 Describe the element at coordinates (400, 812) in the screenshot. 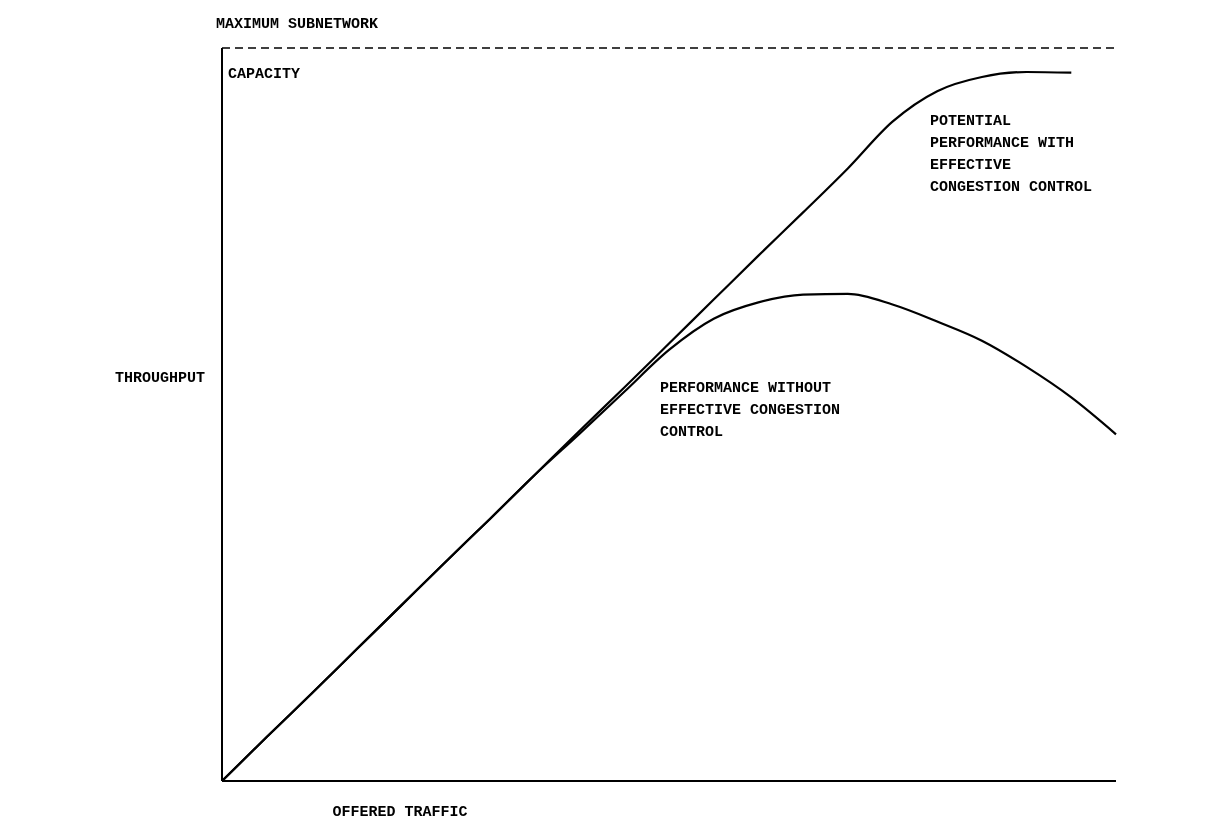

I see `x-axis-title: OFFERED TRAFFIC` at that location.